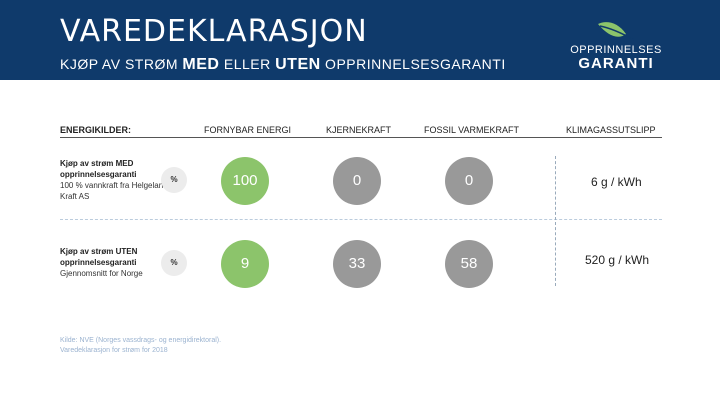 The width and height of the screenshot is (720, 400). Describe the element at coordinates (616, 50) in the screenshot. I see `logo-line1: OPPRINNELSES` at that location.